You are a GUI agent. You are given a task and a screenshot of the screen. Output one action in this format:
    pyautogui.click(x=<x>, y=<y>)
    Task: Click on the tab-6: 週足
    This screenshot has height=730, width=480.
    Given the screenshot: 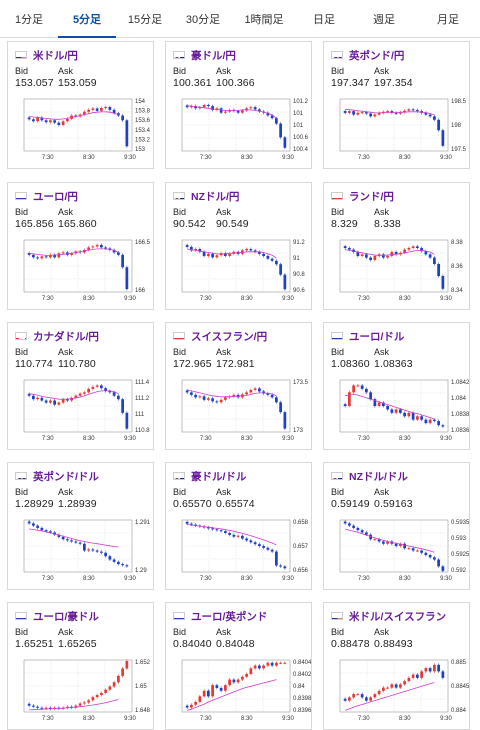 What is the action you would take?
    pyautogui.click(x=384, y=19)
    